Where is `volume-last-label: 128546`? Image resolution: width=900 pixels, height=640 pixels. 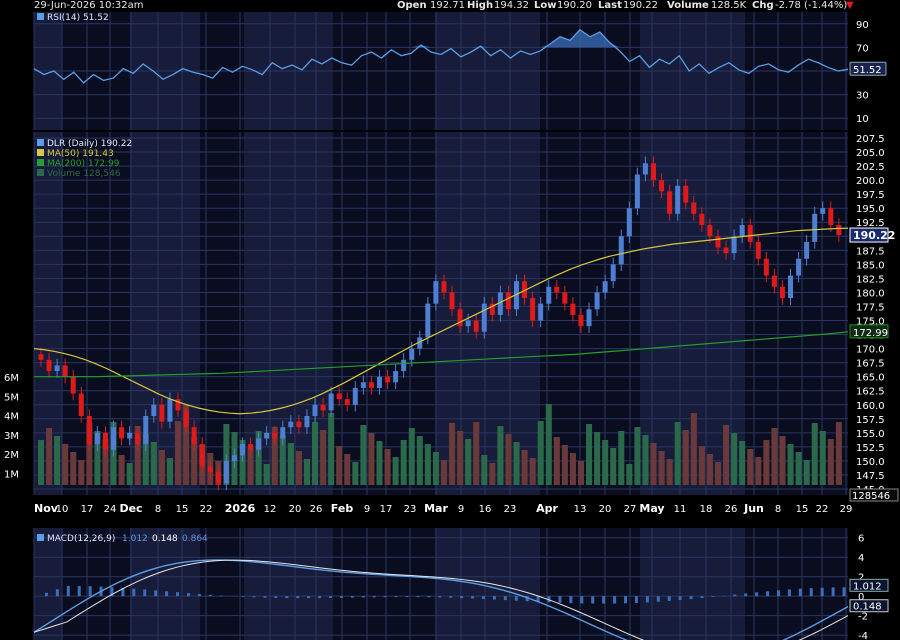
volume-last-label: 128546 is located at coordinates (871, 496).